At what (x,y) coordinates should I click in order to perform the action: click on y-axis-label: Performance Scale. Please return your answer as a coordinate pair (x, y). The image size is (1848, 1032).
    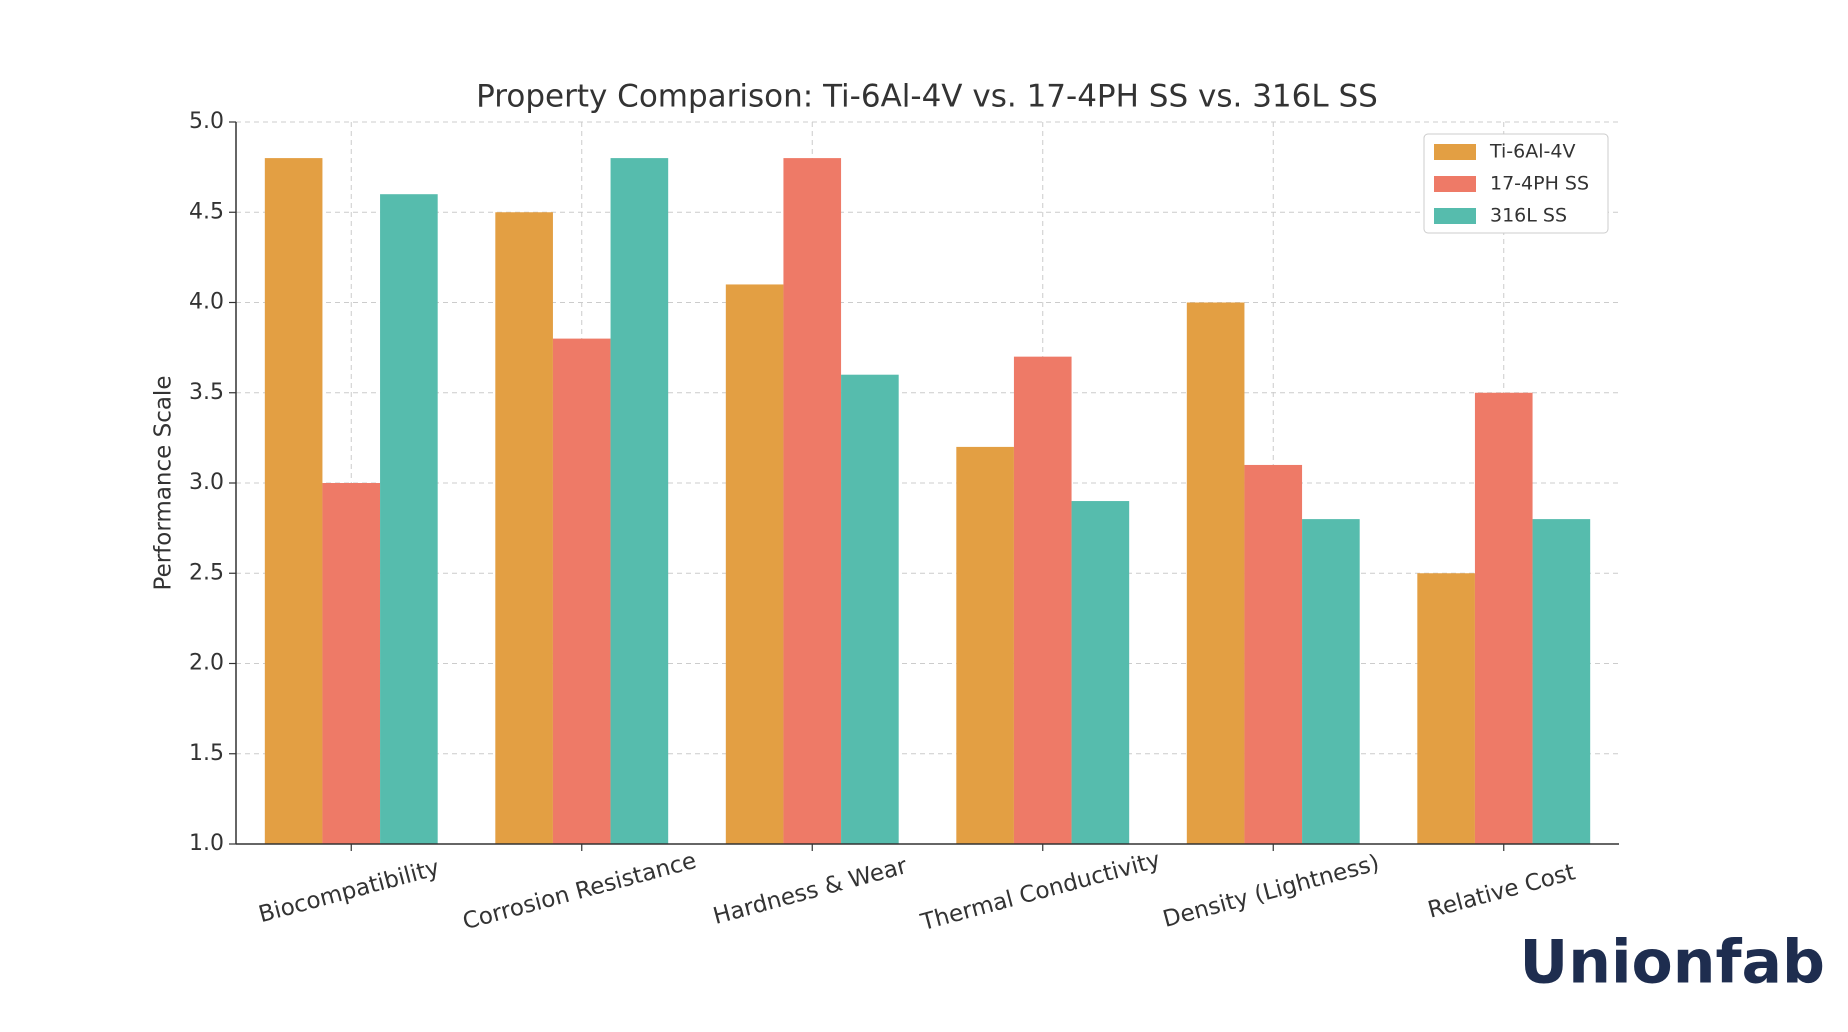
    Looking at the image, I should click on (164, 483).